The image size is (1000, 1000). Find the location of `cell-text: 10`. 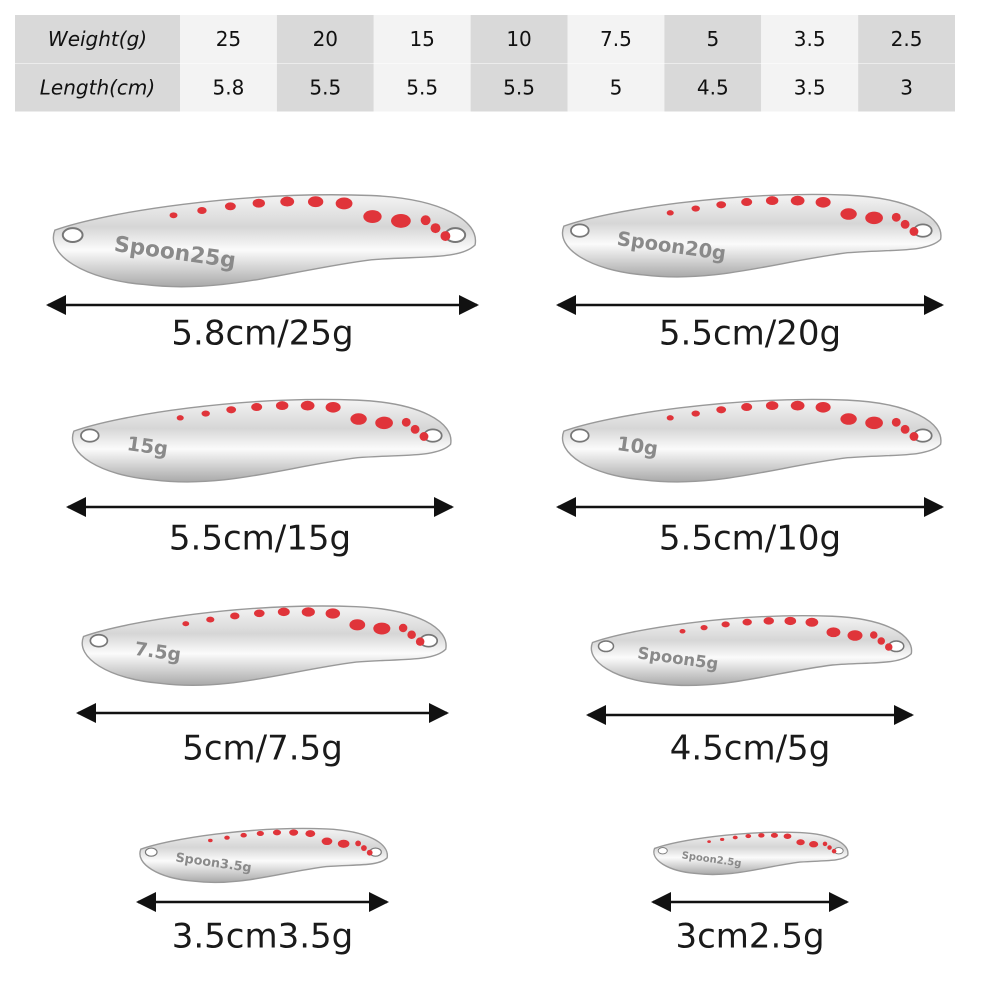

cell-text: 10 is located at coordinates (518, 39).